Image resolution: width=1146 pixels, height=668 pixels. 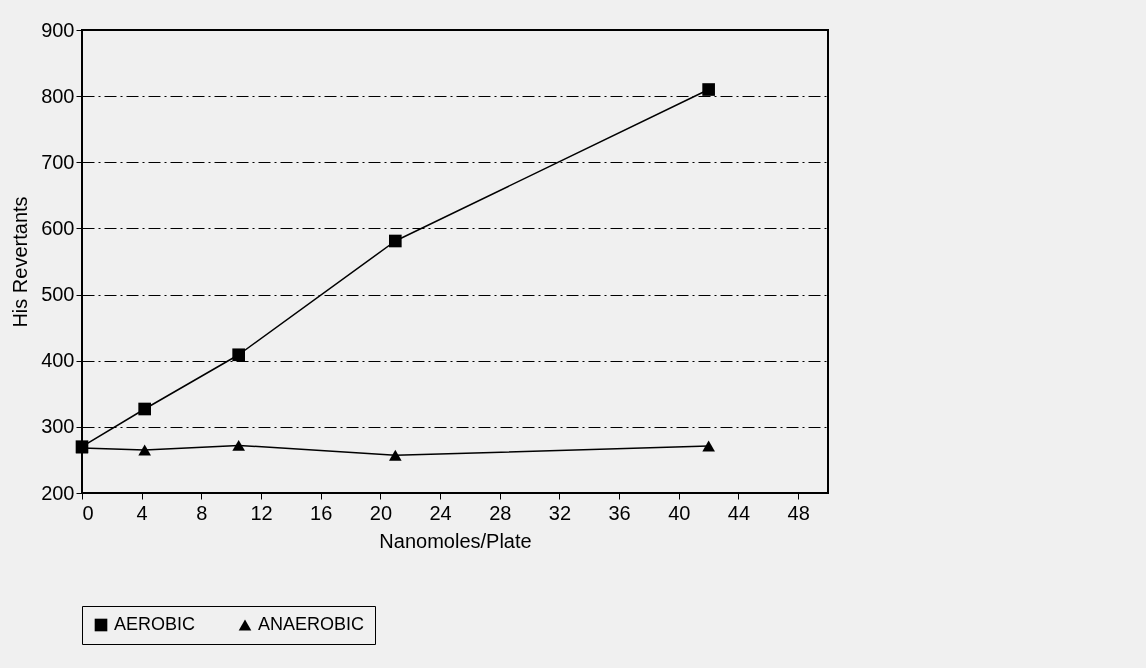 I want to click on x-tick-label: 20, so click(x=381, y=512).